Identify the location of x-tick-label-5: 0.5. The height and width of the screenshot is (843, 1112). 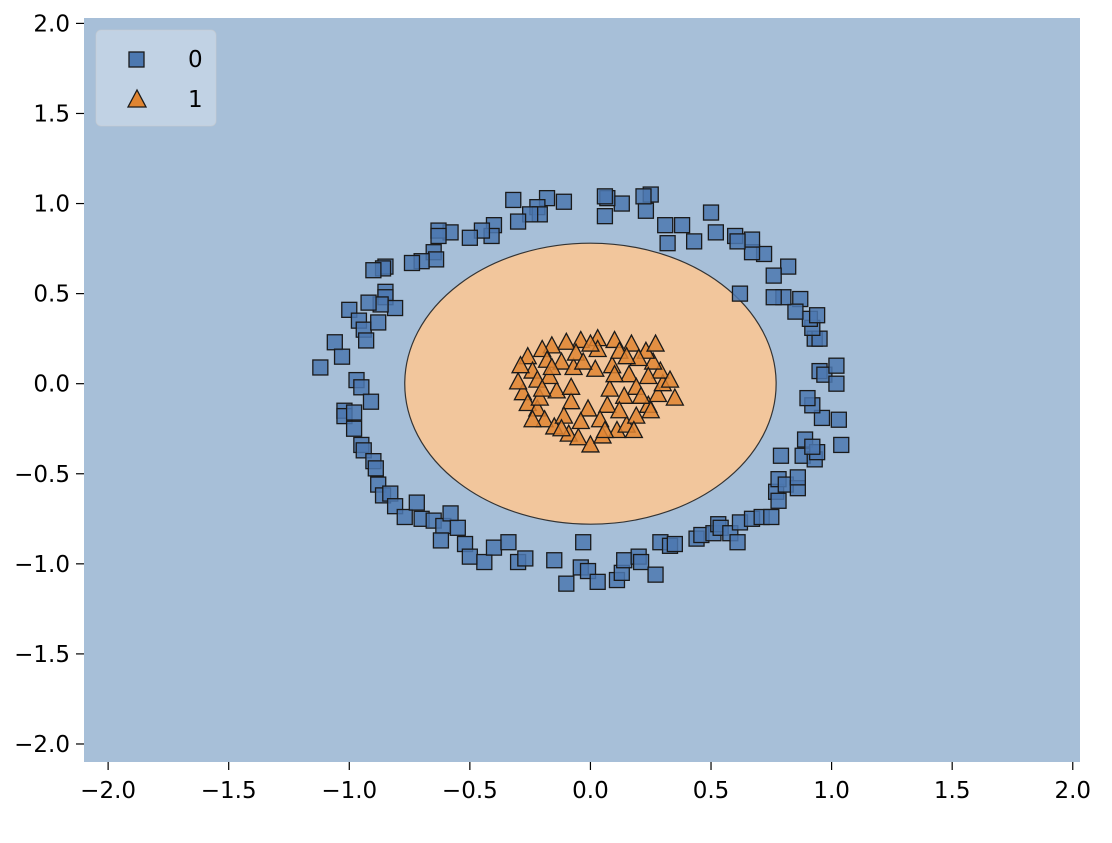
(711, 791).